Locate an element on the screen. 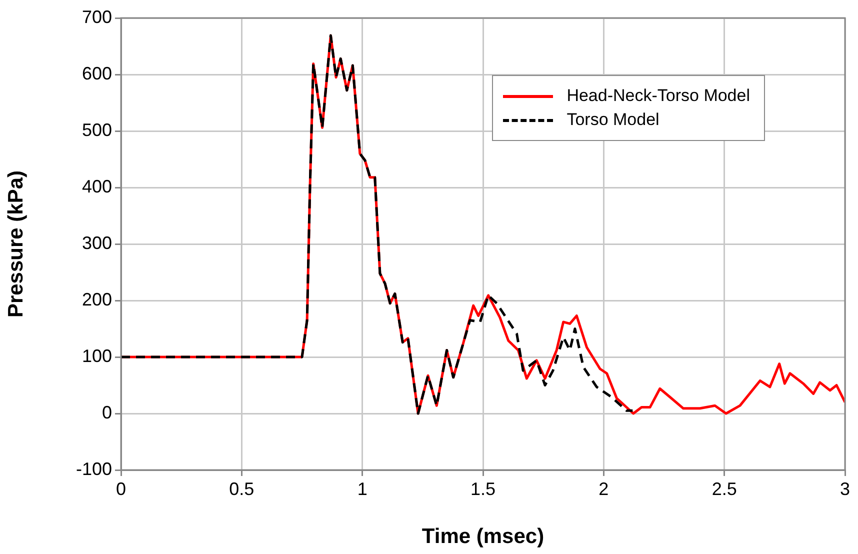 This screenshot has width=858, height=554. legend-label: Torso Model is located at coordinates (613, 120).